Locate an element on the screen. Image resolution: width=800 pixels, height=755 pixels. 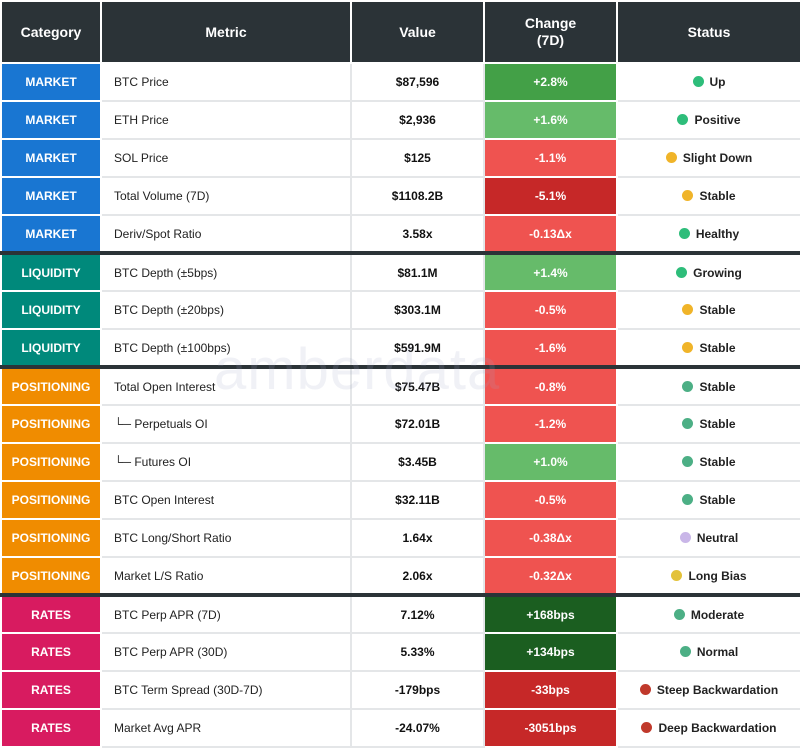
status-cell: Normal is located at coordinates (708, 652).